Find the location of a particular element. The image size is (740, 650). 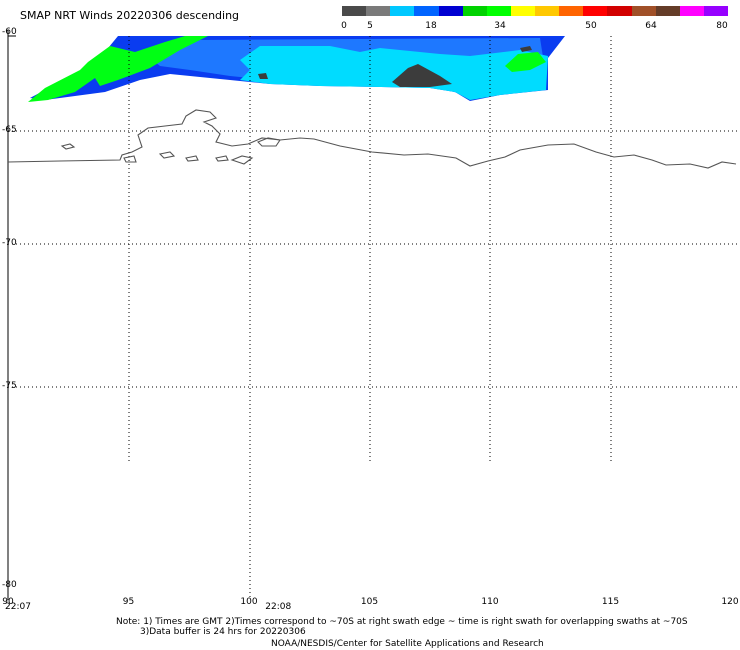

footer-note-line2: 3)Data buffer is 24 hrs for 20220306 is located at coordinates (223, 632).